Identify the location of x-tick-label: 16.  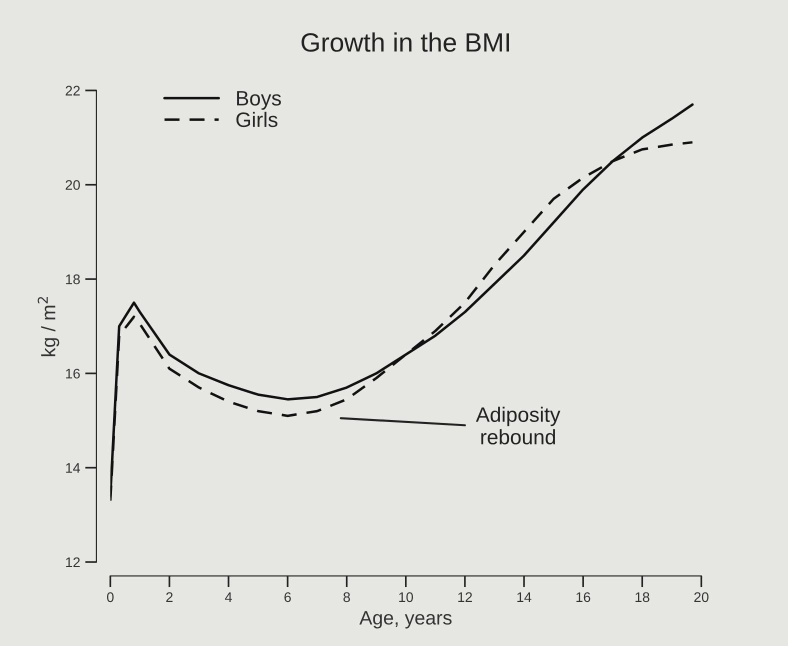
(583, 597).